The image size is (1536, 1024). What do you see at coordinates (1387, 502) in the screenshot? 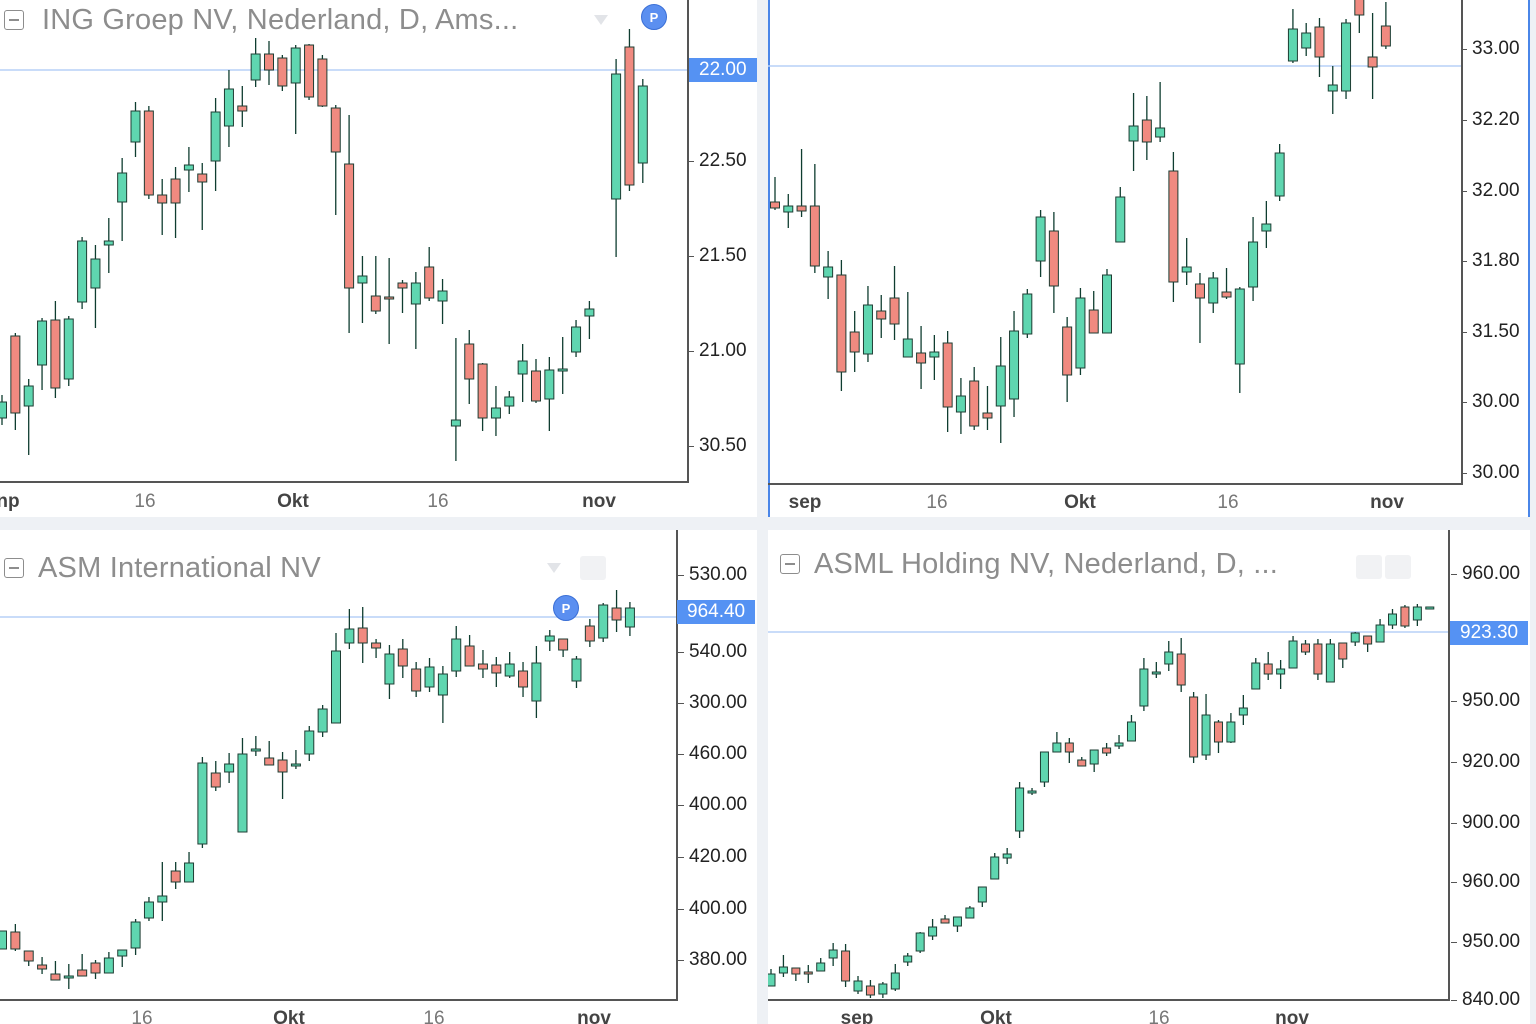
I see `time-axis-label: nov` at bounding box center [1387, 502].